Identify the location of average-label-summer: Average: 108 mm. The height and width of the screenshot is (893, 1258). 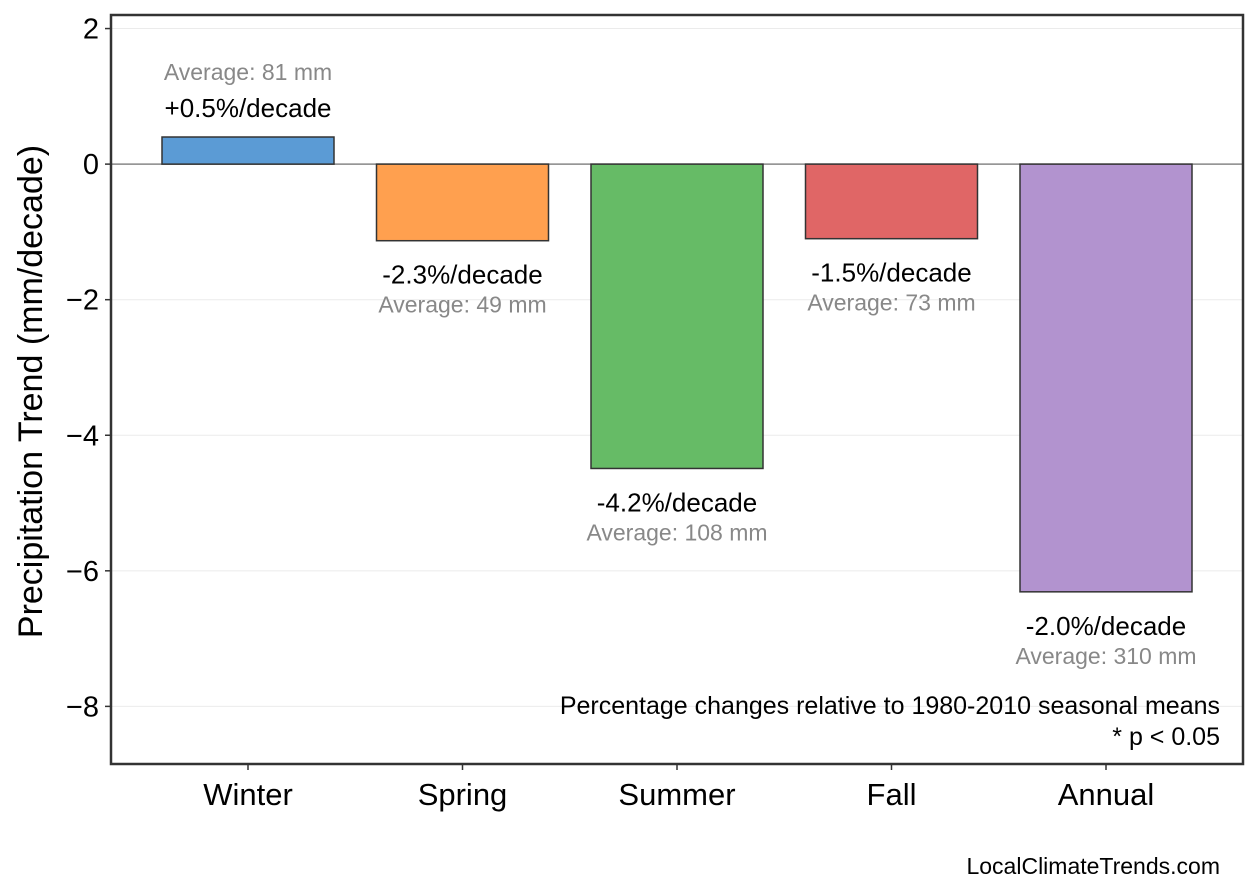
(676, 532).